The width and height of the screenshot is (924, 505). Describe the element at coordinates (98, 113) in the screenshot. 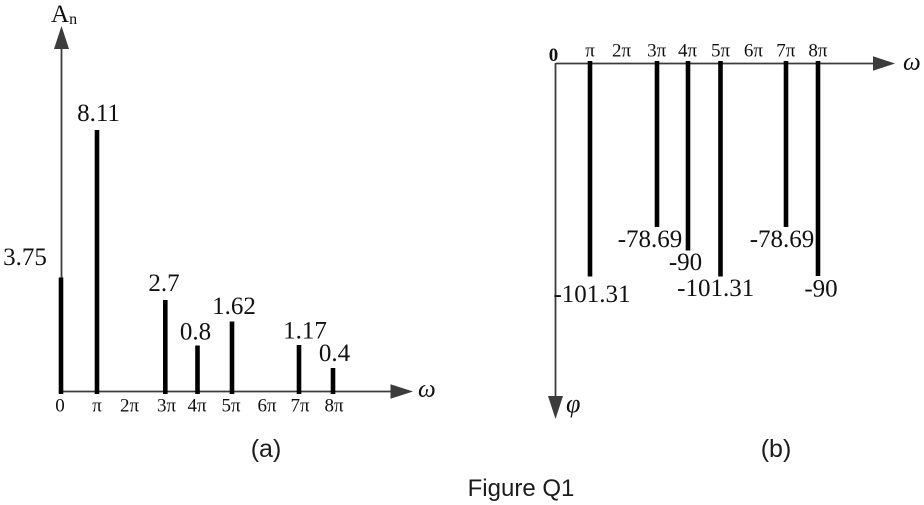

I see `svg-text: 8.11` at that location.